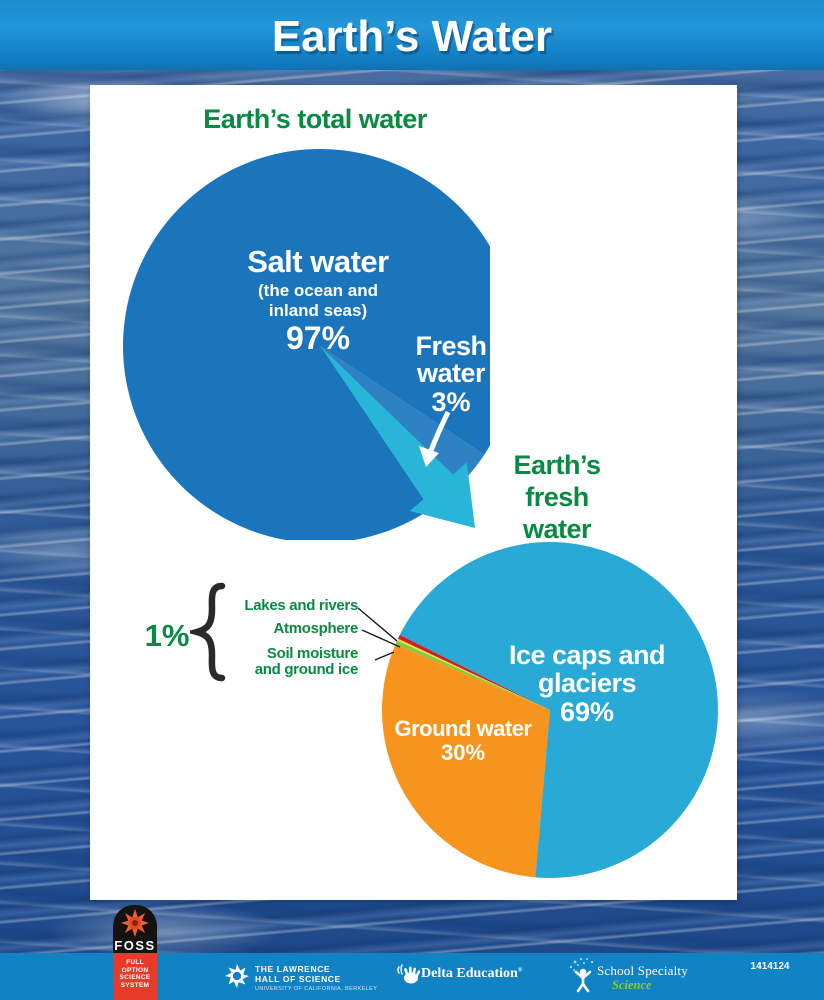 This screenshot has width=824, height=1000. I want to click on pie-slice-atmosphere, so click(473, 674).